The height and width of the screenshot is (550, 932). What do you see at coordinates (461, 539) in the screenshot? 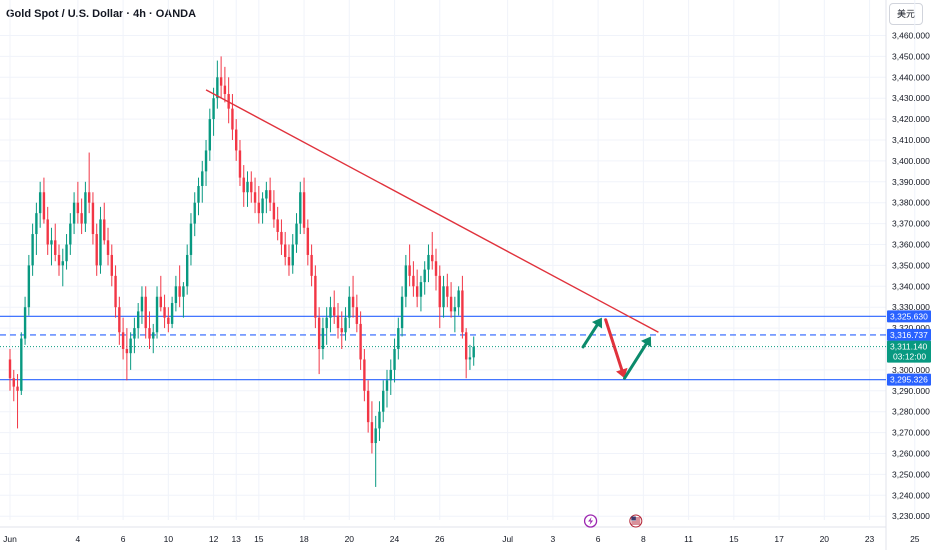
I see `time-axis: Jun 4 6 10 12 13 15 18 20 24 26 Jul 3 6 8 11 15 17 20 23 25` at bounding box center [461, 539].